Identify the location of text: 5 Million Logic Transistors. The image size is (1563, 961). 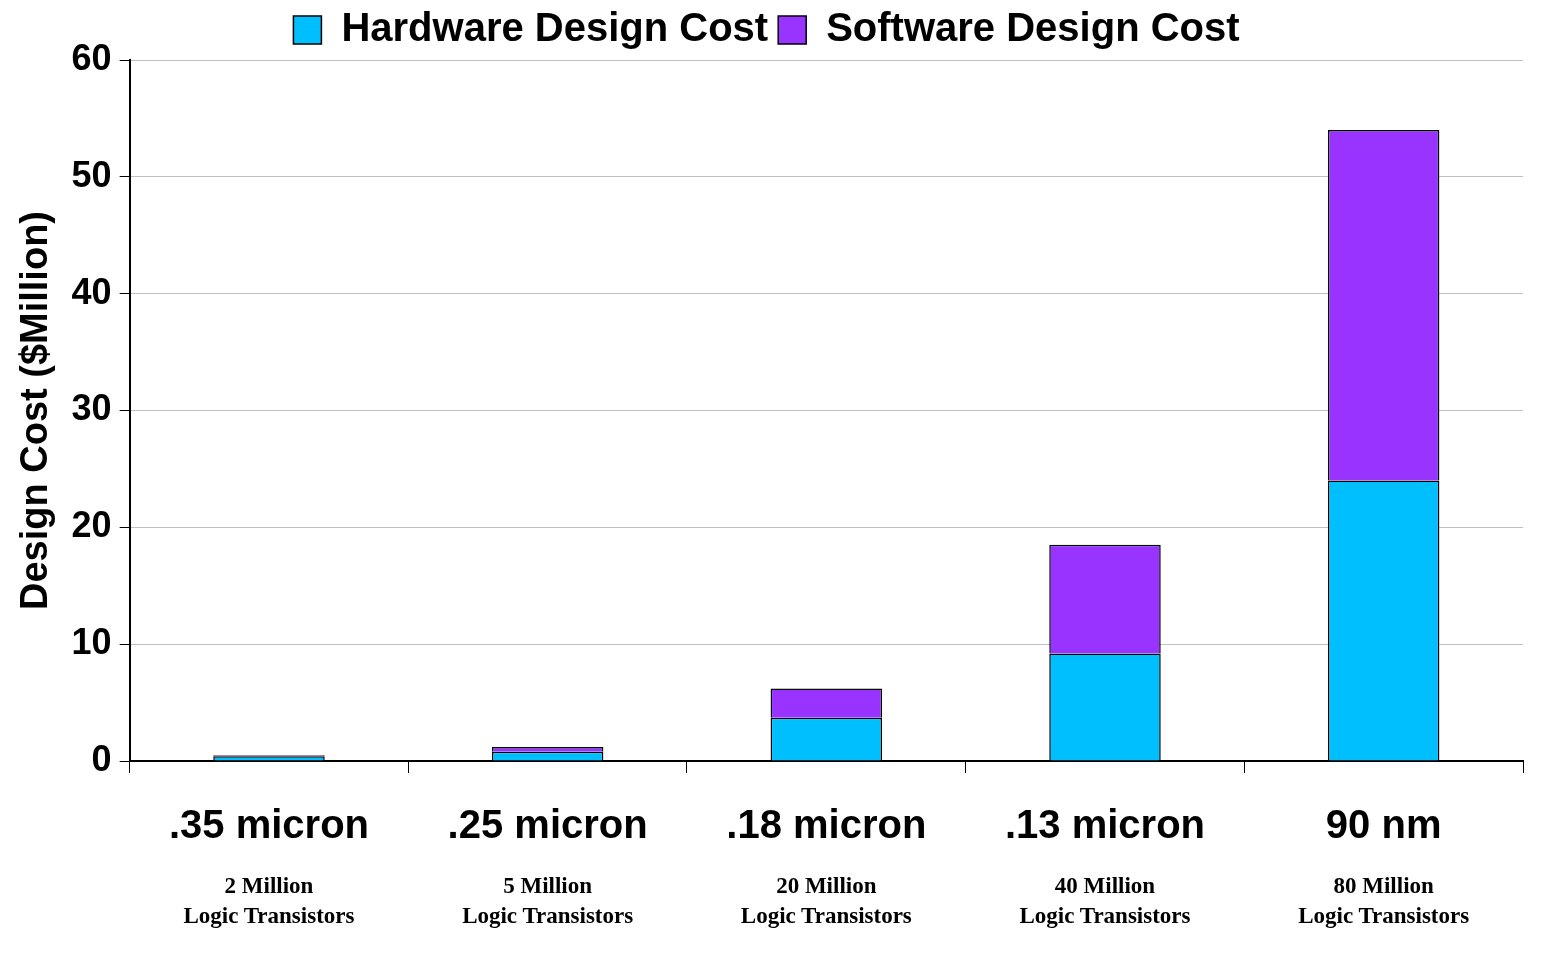
(548, 901).